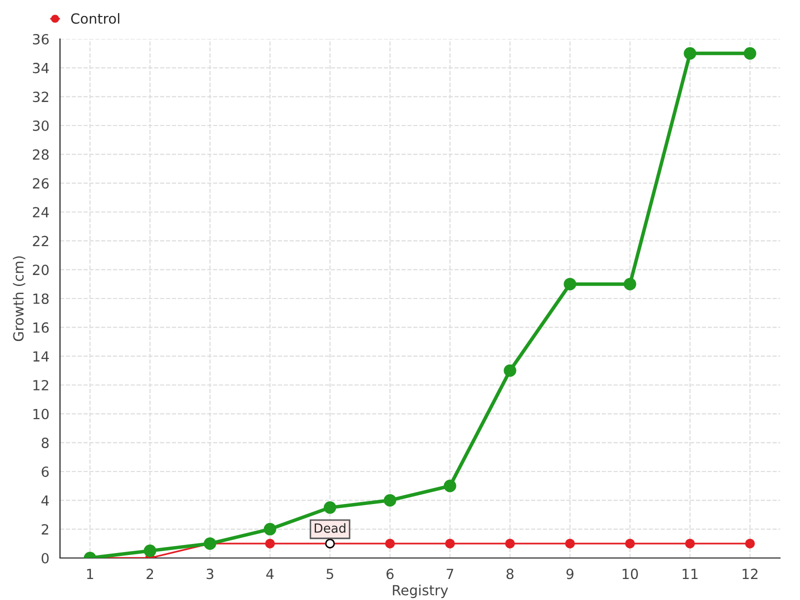 The width and height of the screenshot is (800, 600). Describe the element at coordinates (690, 573) in the screenshot. I see `x-tick-label: 11` at that location.